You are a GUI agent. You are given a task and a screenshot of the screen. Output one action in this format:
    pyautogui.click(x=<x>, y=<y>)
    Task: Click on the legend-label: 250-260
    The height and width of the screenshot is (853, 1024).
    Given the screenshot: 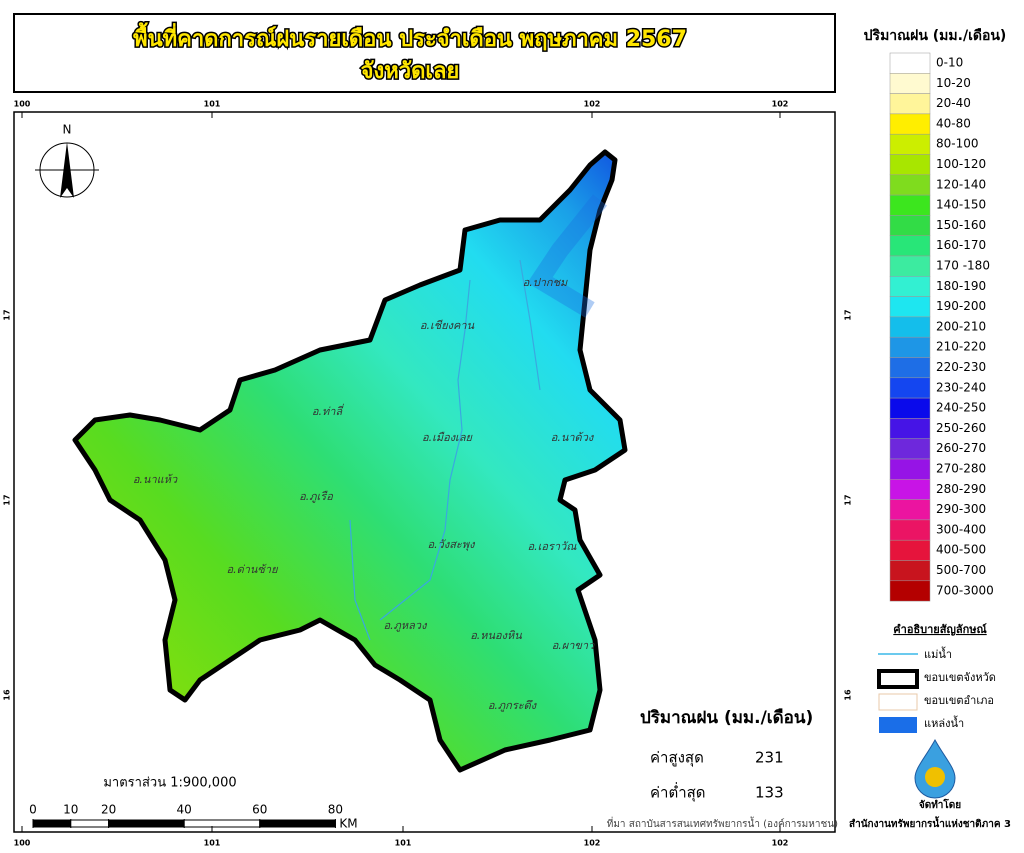 What is the action you would take?
    pyautogui.click(x=961, y=428)
    